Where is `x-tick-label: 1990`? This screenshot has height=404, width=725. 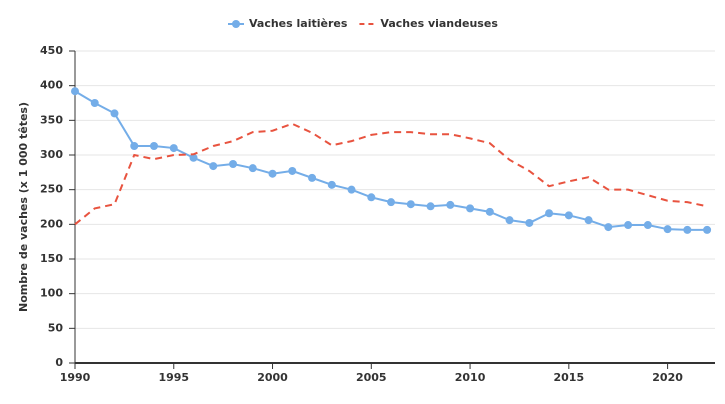 x-tick-label: 1990 is located at coordinates (75, 377).